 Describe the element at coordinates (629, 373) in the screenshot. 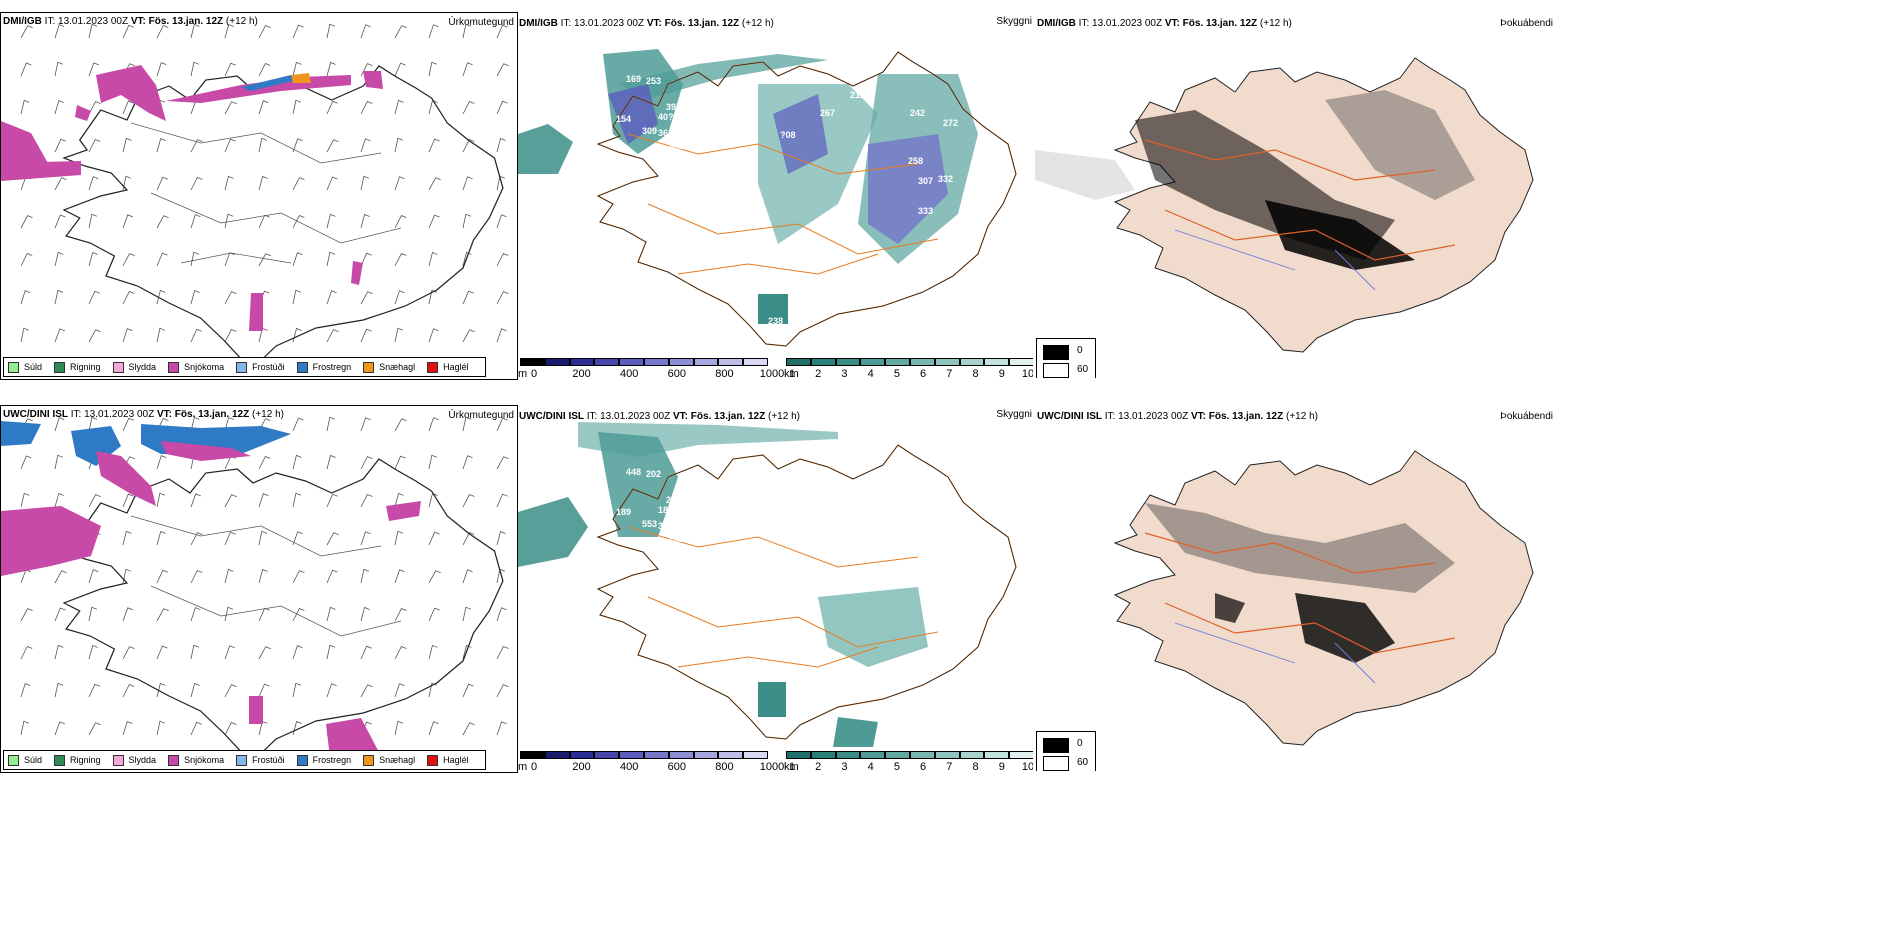

I see `colorbar-tick: 400` at that location.